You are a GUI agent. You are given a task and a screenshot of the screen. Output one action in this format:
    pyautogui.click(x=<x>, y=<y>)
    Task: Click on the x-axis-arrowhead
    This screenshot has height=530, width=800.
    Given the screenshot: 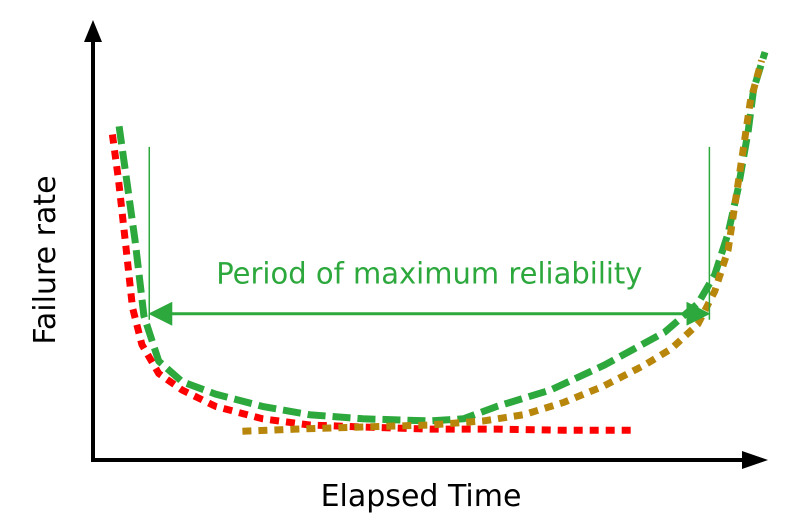 What is the action you would take?
    pyautogui.click(x=755, y=460)
    